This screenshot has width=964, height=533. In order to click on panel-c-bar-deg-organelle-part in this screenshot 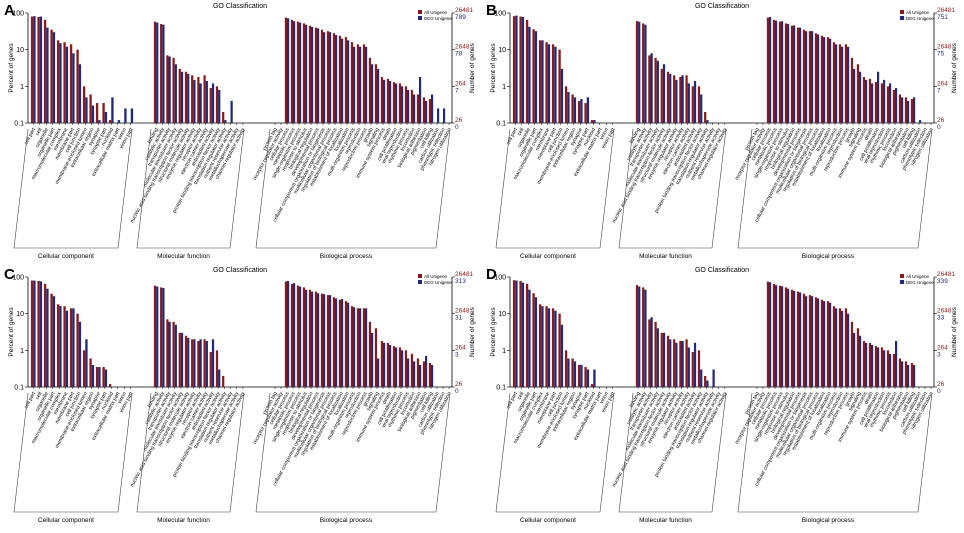, I will do `click(54, 341)`.